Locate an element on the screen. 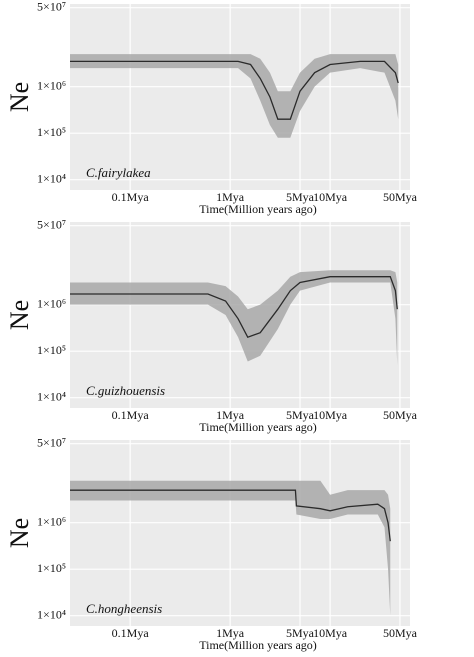 The image size is (474, 657). species-label: C.hongheensis is located at coordinates (124, 608).